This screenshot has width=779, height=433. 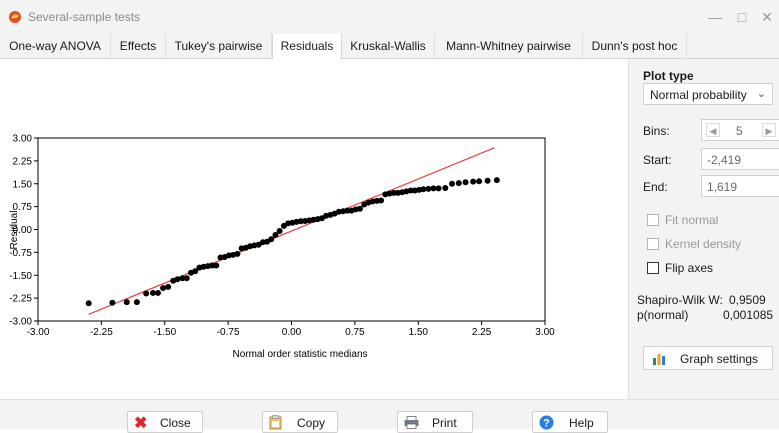 What do you see at coordinates (228, 332) in the screenshot?
I see `x-tick-label: -0.75` at bounding box center [228, 332].